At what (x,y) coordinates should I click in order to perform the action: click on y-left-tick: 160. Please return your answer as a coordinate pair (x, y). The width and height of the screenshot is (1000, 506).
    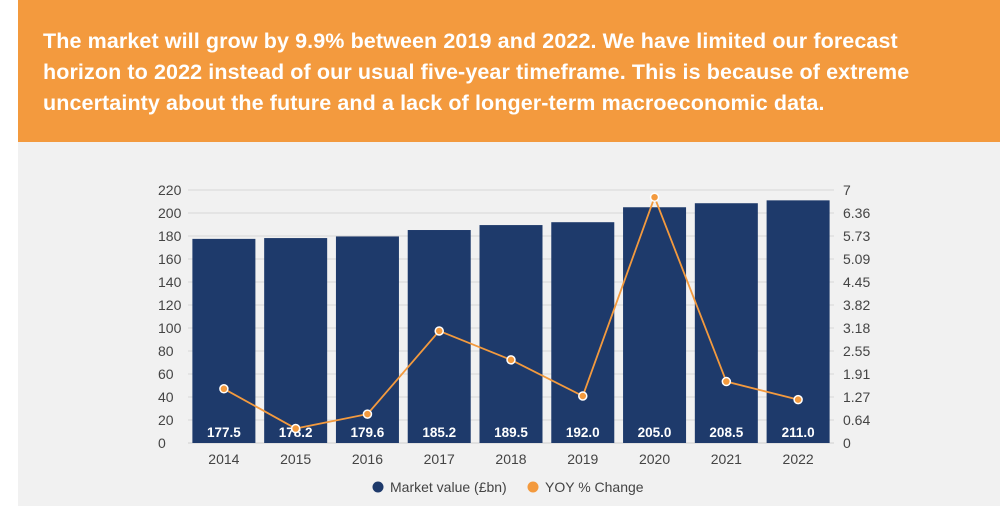
    Looking at the image, I should click on (170, 259).